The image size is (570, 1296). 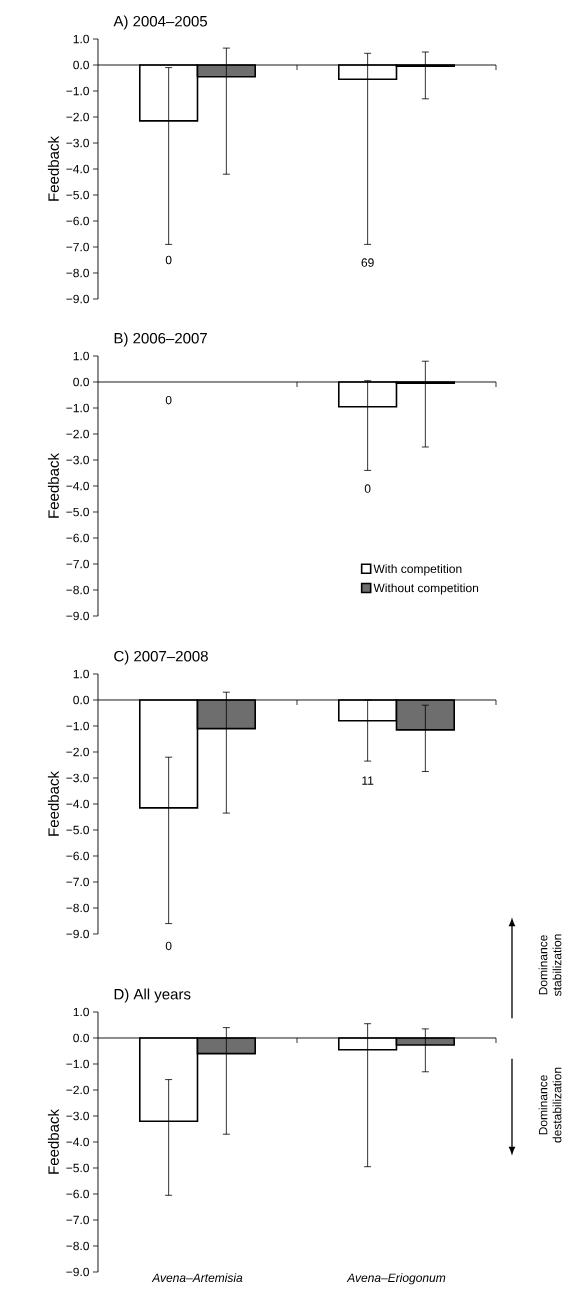 What do you see at coordinates (160, 22) in the screenshot?
I see `chart-title: A) 2004–2005` at bounding box center [160, 22].